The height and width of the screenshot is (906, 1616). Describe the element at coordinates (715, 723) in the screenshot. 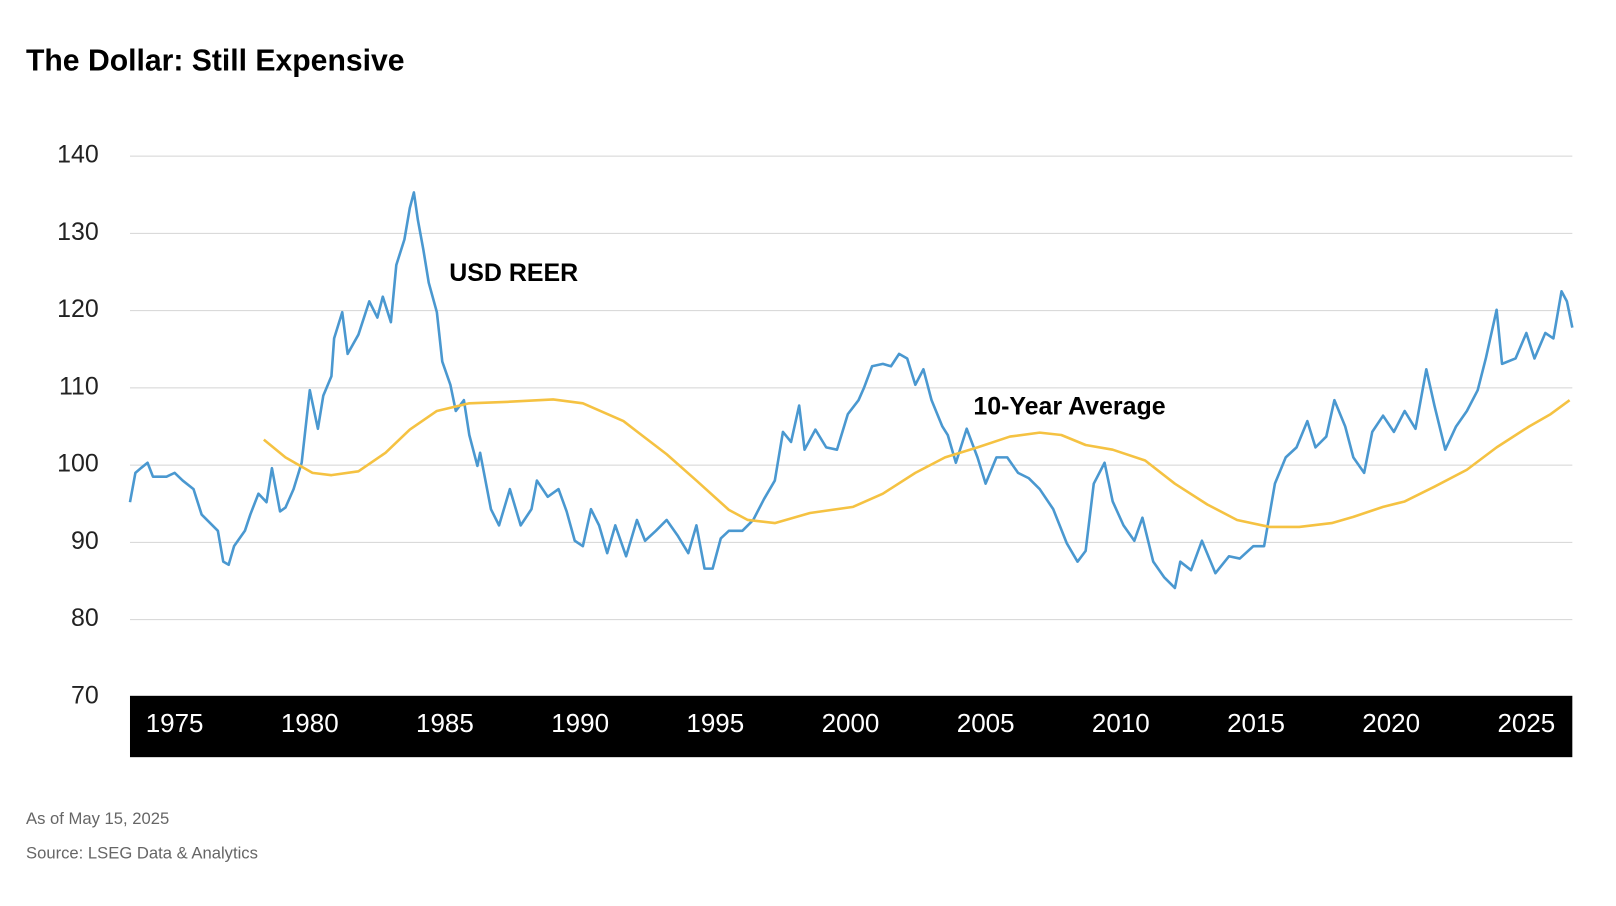

I see `x-tick-label: 1995` at that location.